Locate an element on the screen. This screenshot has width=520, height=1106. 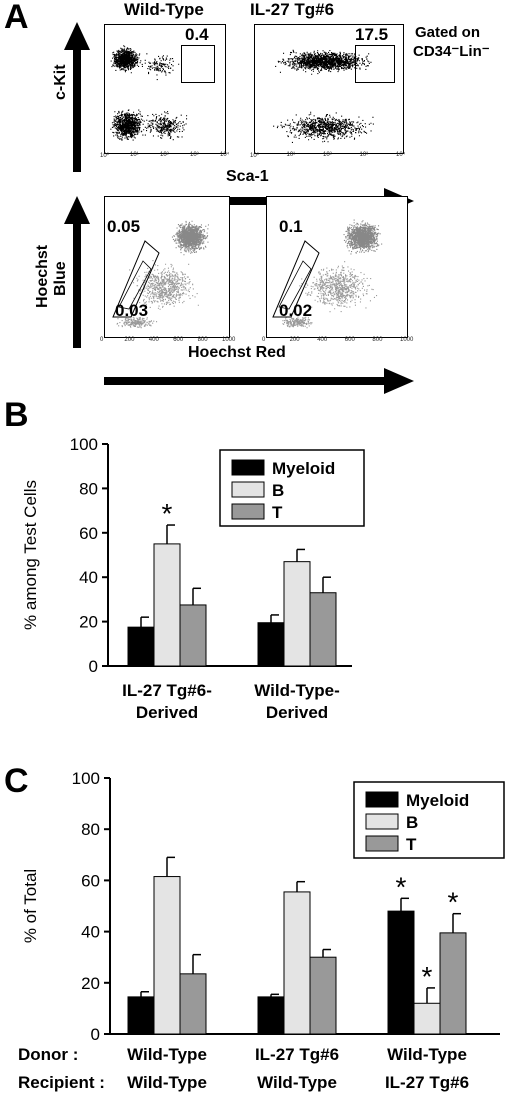
wt-lsk-percent: 0.4 is located at coordinates (197, 34).